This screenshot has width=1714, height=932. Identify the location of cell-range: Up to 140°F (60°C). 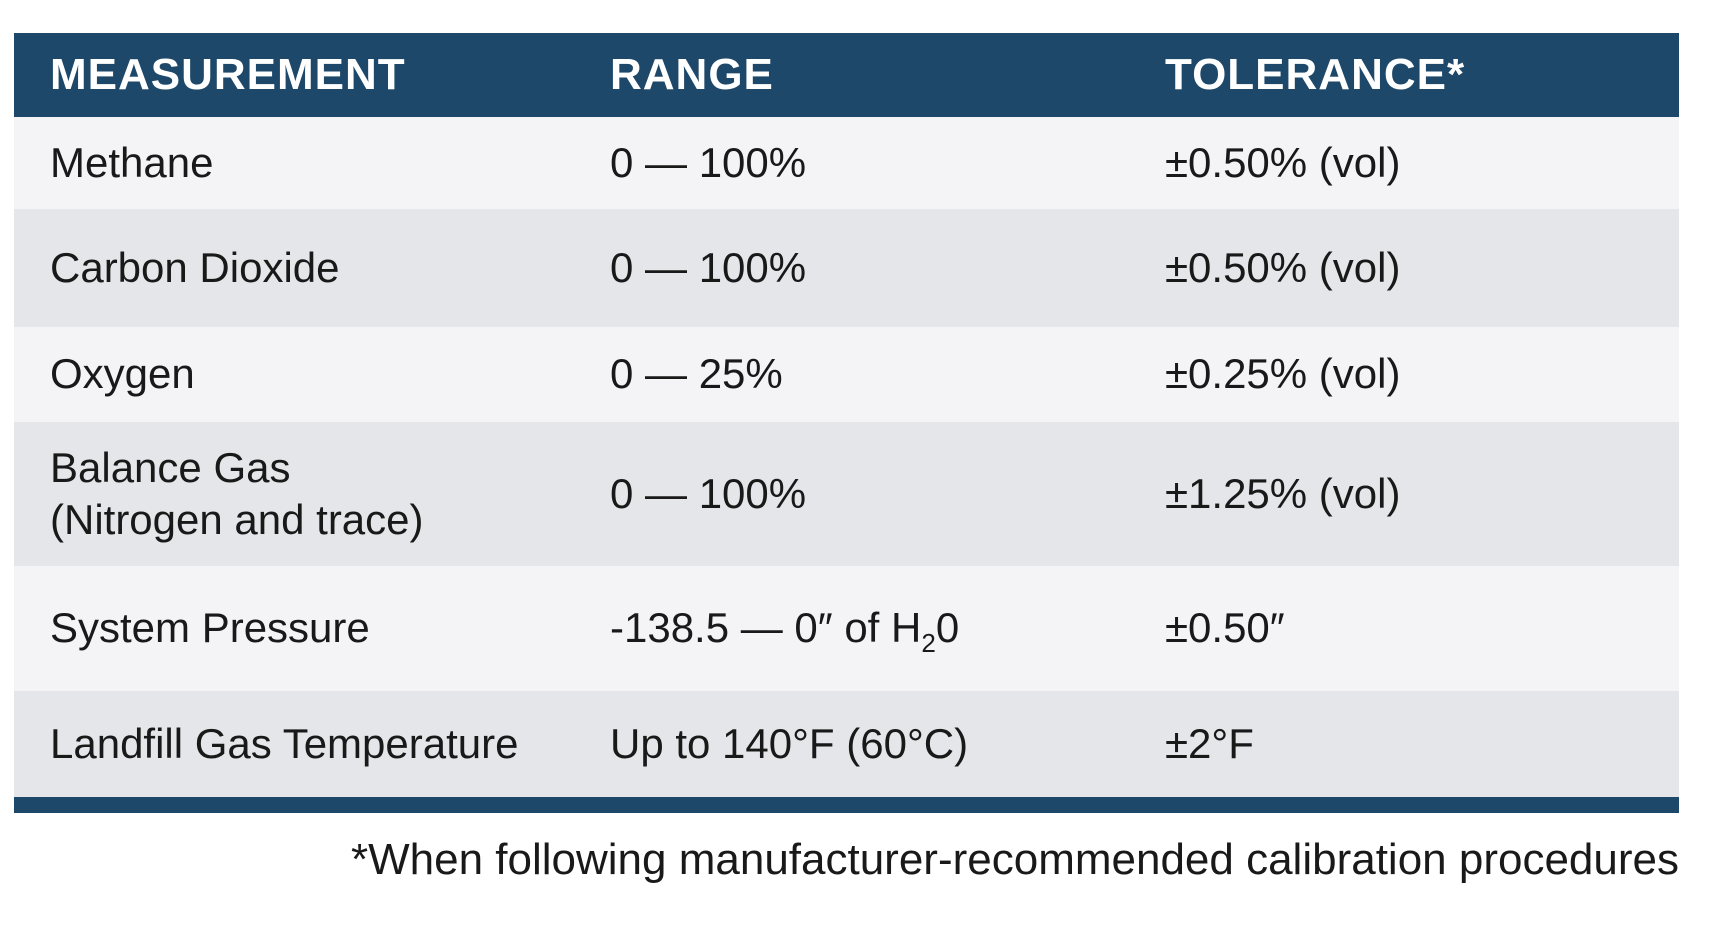
(887, 744).